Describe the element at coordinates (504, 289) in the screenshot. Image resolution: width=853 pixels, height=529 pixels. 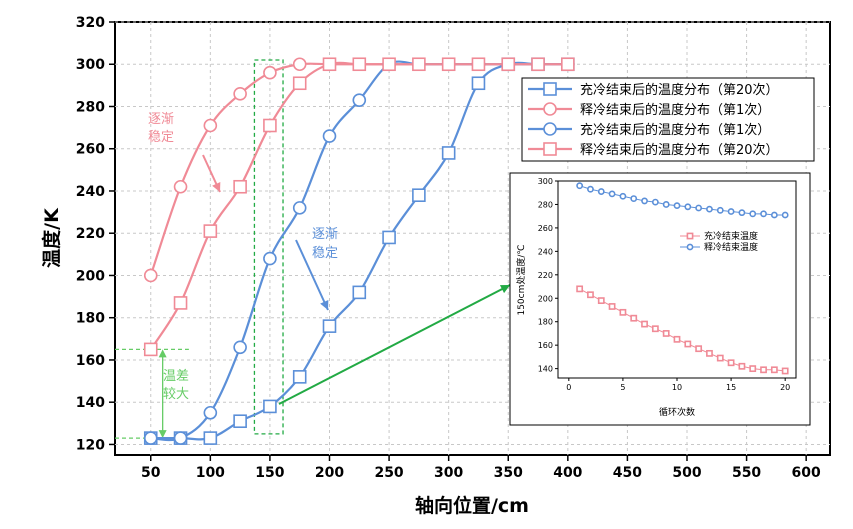
I see `inset-pointer-arrow-head` at that location.